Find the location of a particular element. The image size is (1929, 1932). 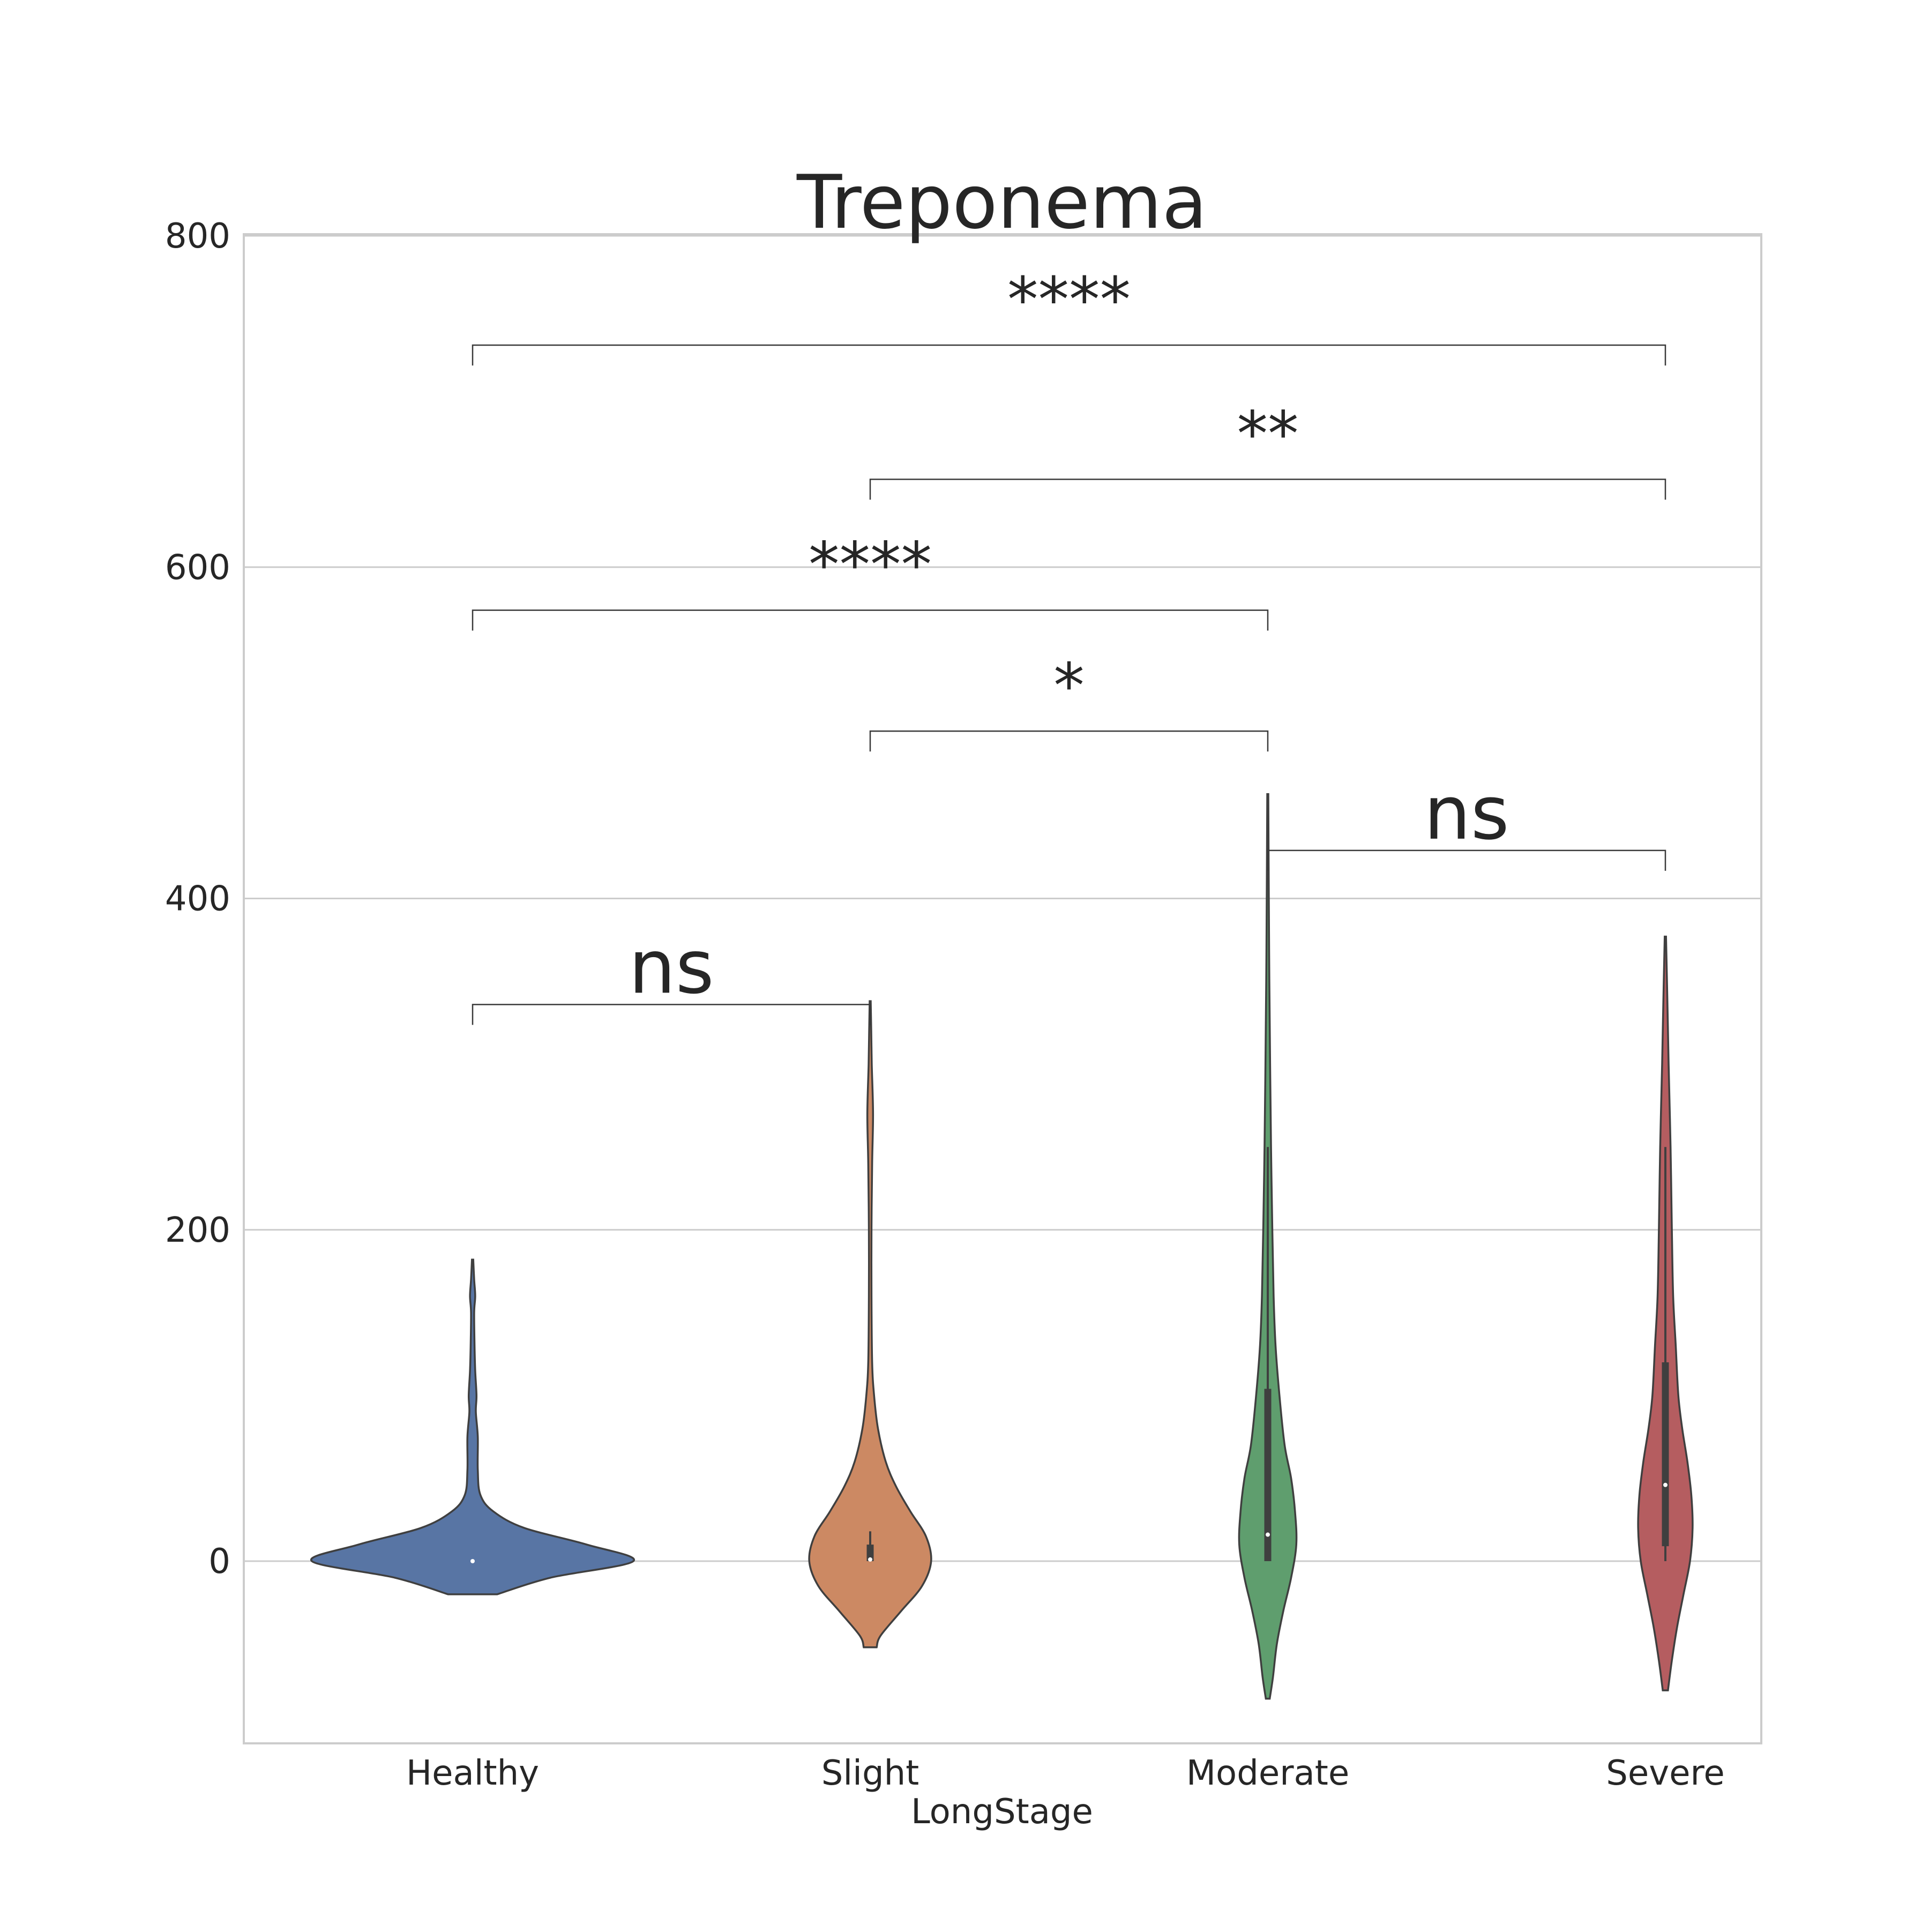

significance-label: ** is located at coordinates (1268, 434).